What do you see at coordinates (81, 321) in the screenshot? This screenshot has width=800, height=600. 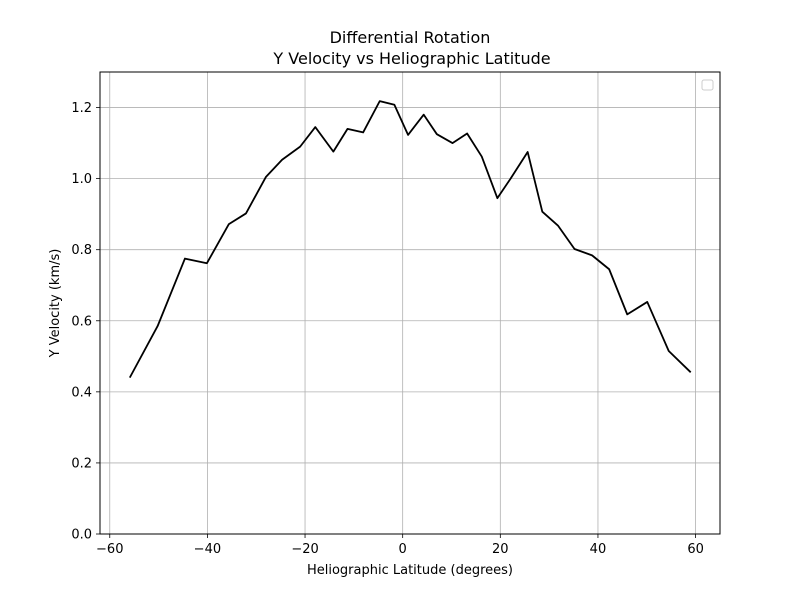 I see `y-tick-label: 0.6` at bounding box center [81, 321].